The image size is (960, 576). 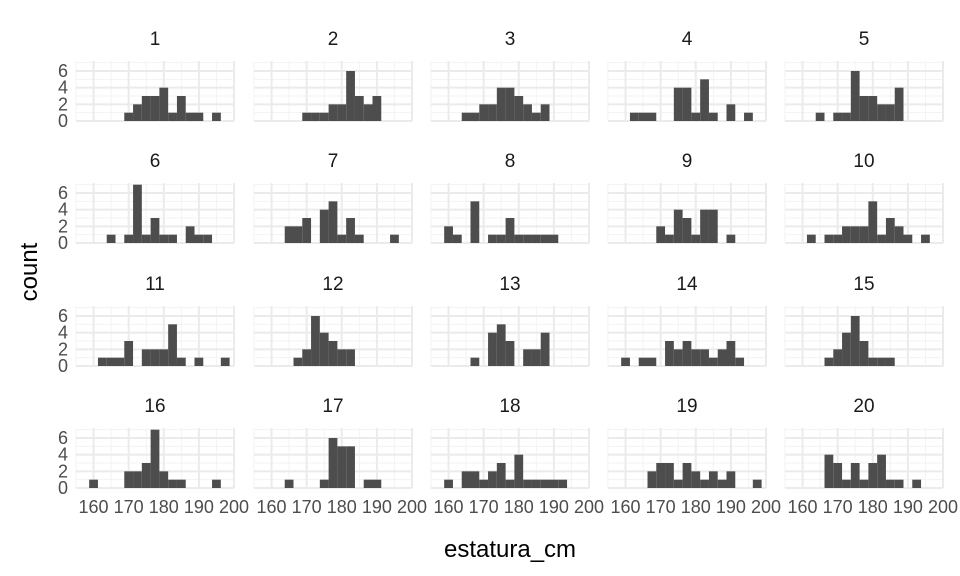 What do you see at coordinates (686, 406) in the screenshot?
I see `facet-strip-label: 19` at bounding box center [686, 406].